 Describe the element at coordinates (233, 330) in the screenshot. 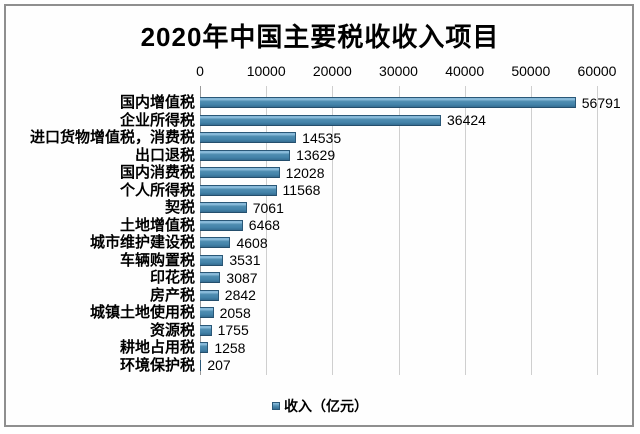

I see `value-label: 1755` at that location.